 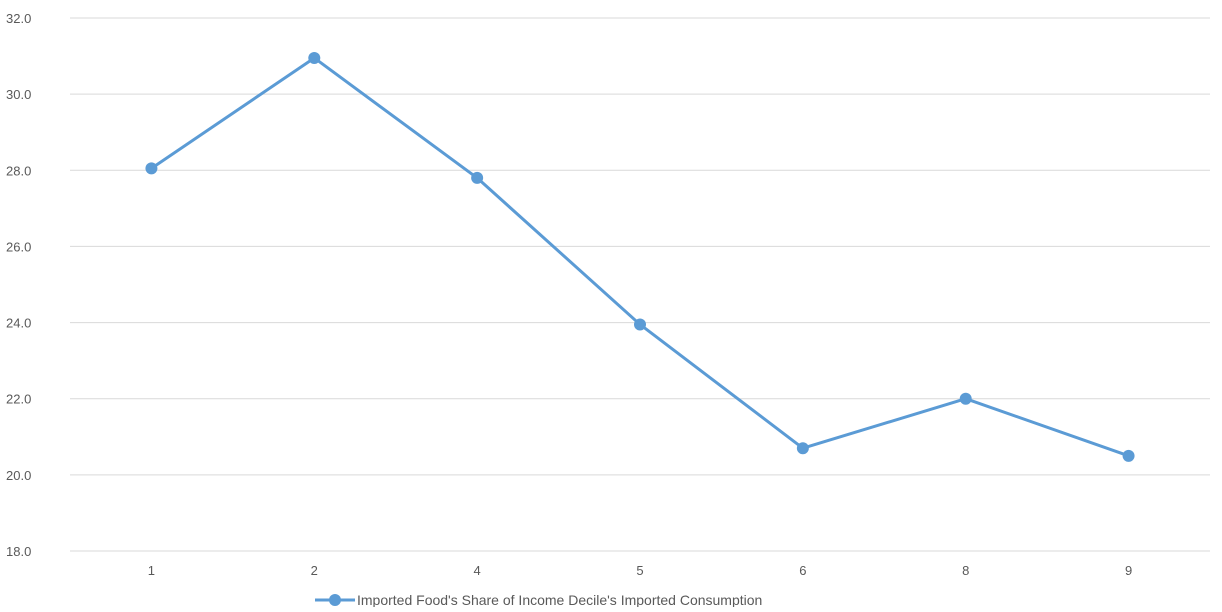 I want to click on y-tick-label: 32.0, so click(x=18, y=18).